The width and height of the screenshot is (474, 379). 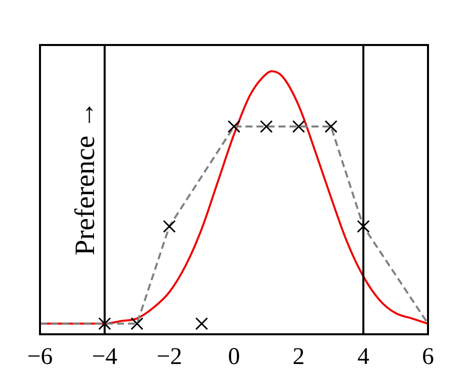 I want to click on x-tick-label: −6, so click(x=40, y=357).